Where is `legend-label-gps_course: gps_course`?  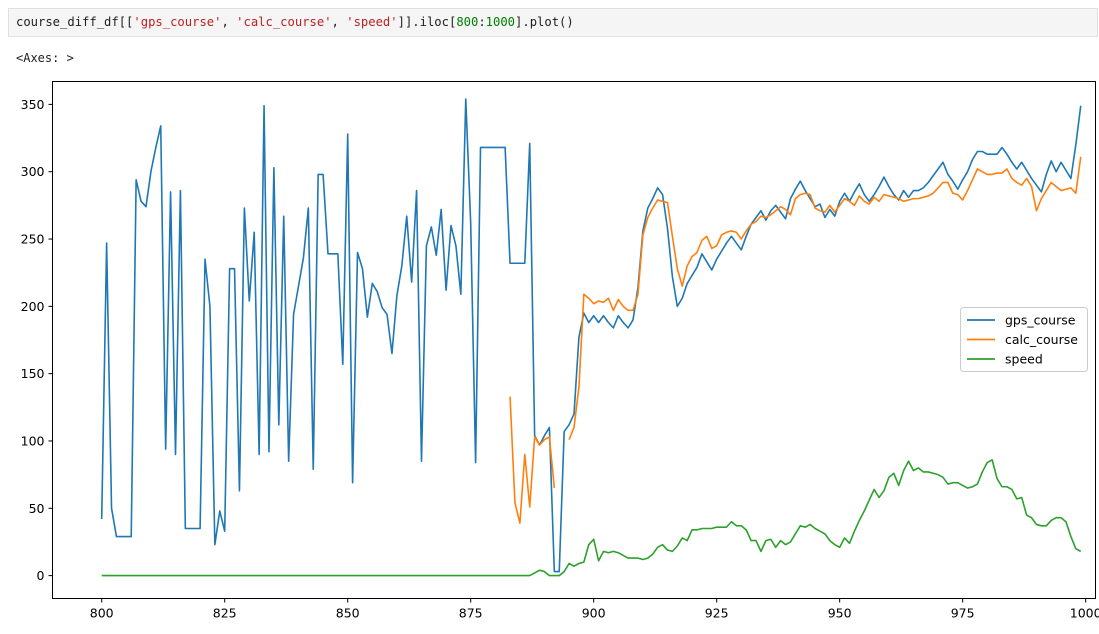 legend-label-gps_course: gps_course is located at coordinates (1040, 320).